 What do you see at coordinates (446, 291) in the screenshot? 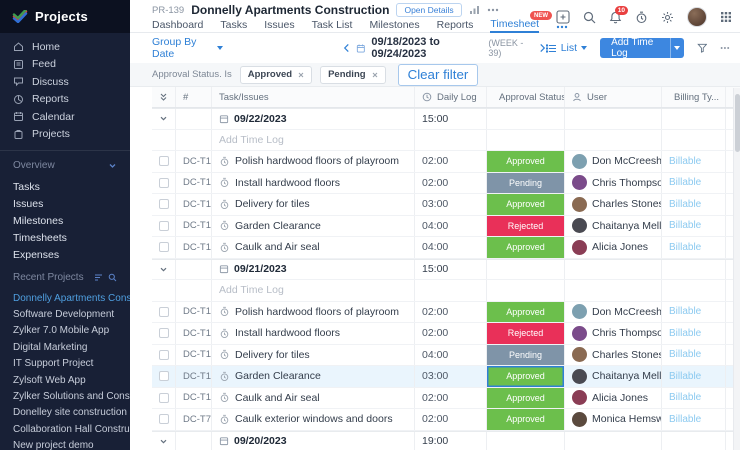
I see `add-time-log-row: Add Time Log` at bounding box center [446, 291].